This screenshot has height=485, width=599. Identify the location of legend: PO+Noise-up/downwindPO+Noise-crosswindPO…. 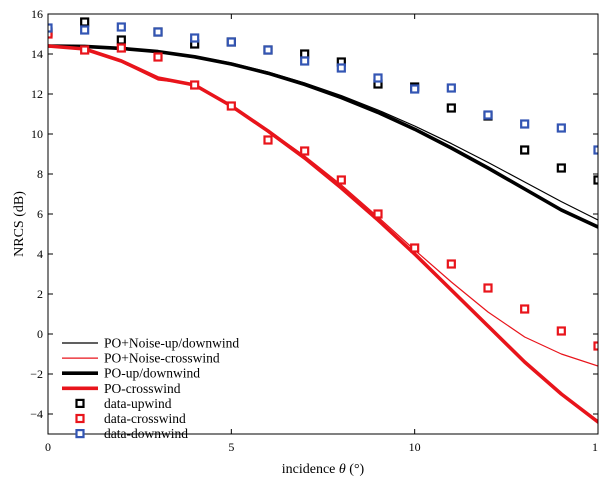
(150, 388).